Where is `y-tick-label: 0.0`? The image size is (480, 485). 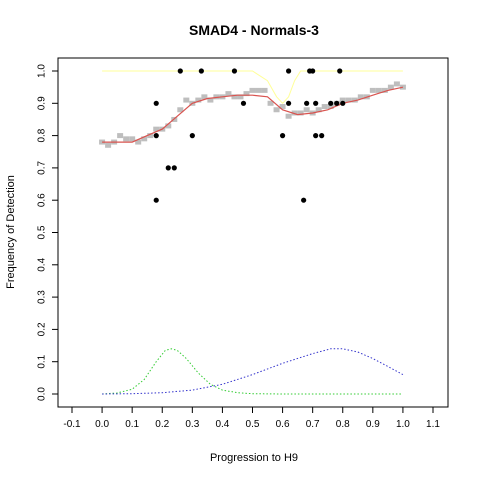 y-tick-label: 0.0 is located at coordinates (42, 394).